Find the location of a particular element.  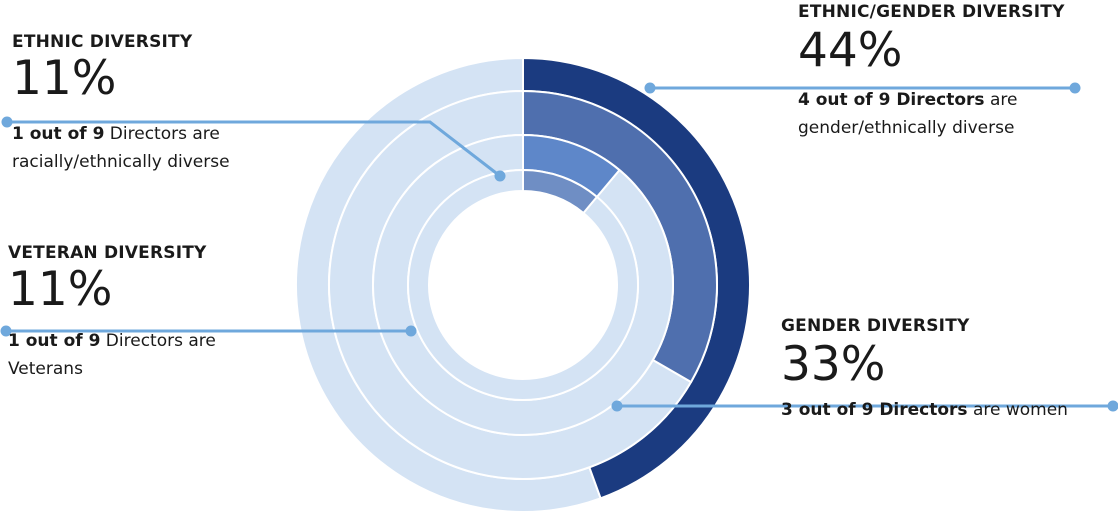

callout-veteran-description: 1 out of 9 Directors are Veterans is located at coordinates (133, 355).